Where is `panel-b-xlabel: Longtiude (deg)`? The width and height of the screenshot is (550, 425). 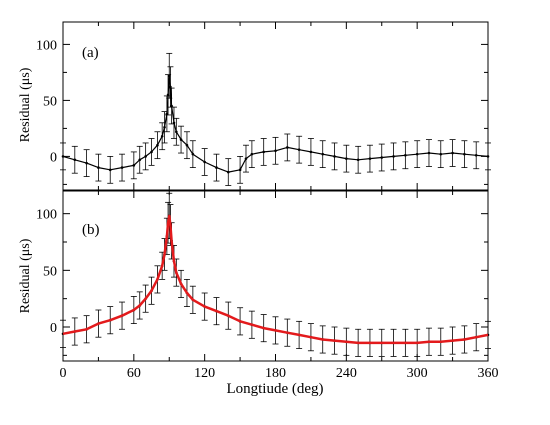 panel-b-xlabel: Longtiude (deg) is located at coordinates (274, 389).